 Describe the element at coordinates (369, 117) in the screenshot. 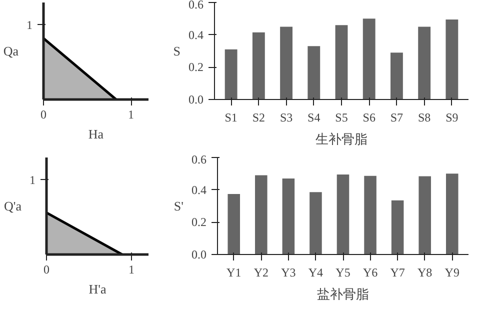

I see `x-tick-label: S6` at that location.